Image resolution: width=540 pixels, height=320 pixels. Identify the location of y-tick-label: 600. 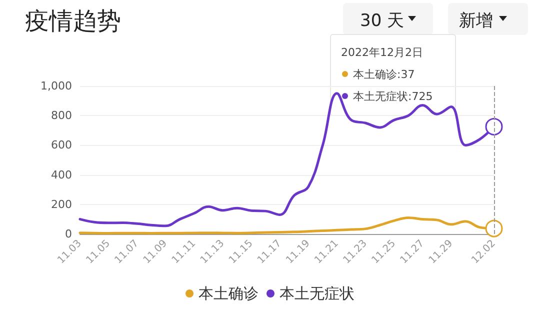
(61, 145).